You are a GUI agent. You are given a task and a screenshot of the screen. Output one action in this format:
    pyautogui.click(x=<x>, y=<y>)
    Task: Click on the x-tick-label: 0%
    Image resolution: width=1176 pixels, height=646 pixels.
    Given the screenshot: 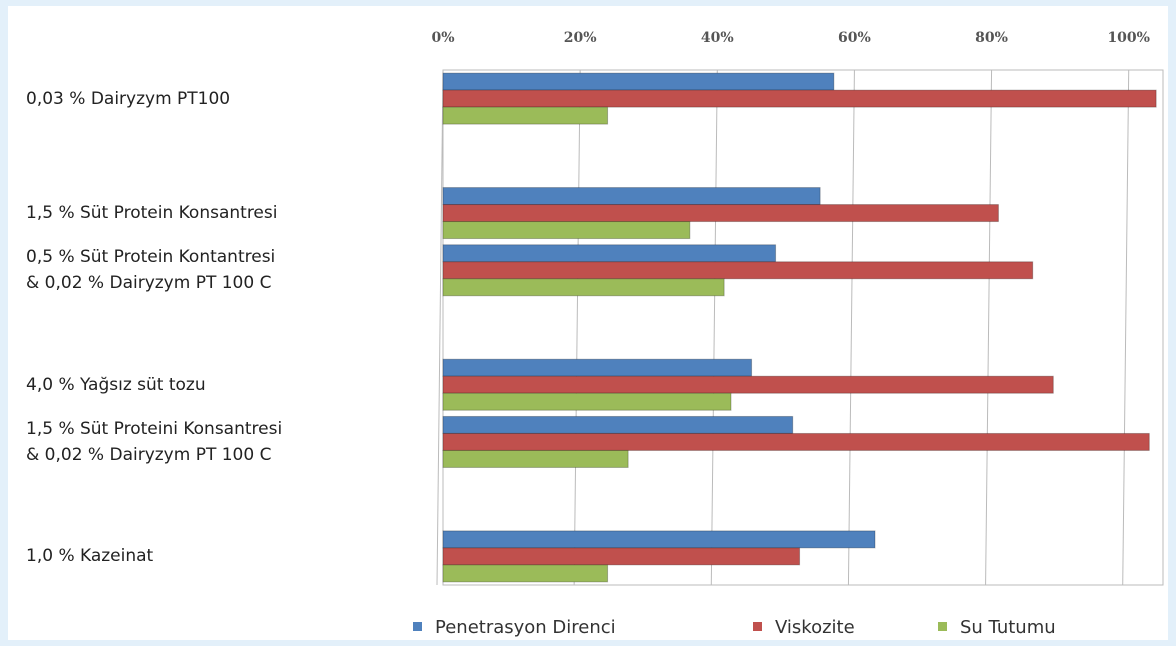 What is the action you would take?
    pyautogui.click(x=442, y=38)
    